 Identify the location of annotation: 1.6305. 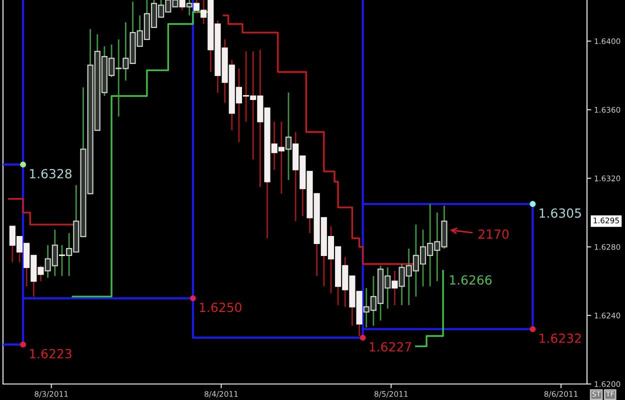
(560, 213).